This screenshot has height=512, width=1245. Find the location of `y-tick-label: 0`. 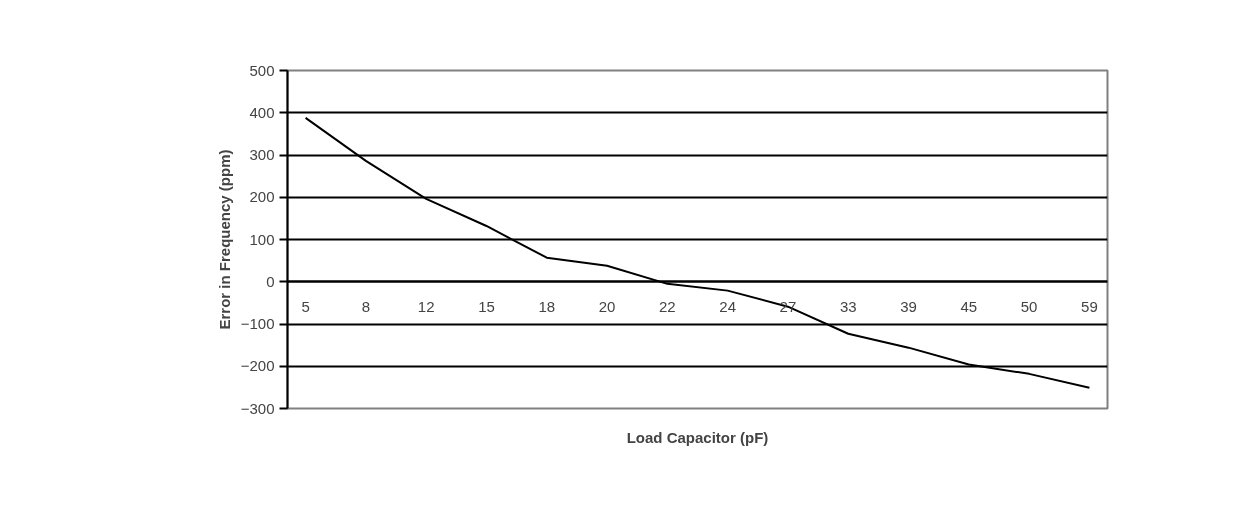

y-tick-label: 0 is located at coordinates (270, 281).